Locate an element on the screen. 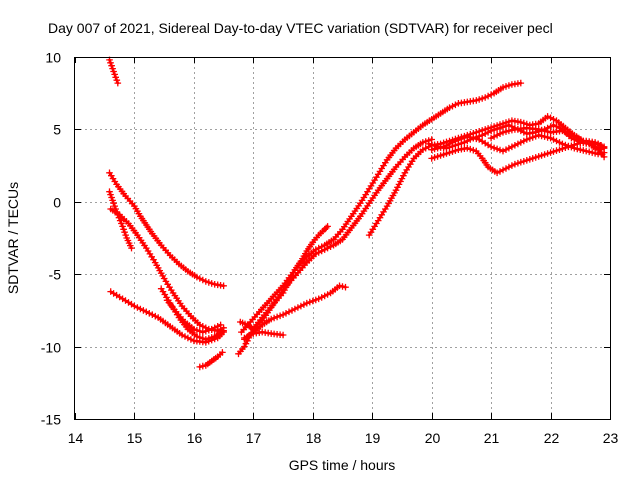 This screenshot has height=480, width=640. y-tick-label: 10 is located at coordinates (53, 58).